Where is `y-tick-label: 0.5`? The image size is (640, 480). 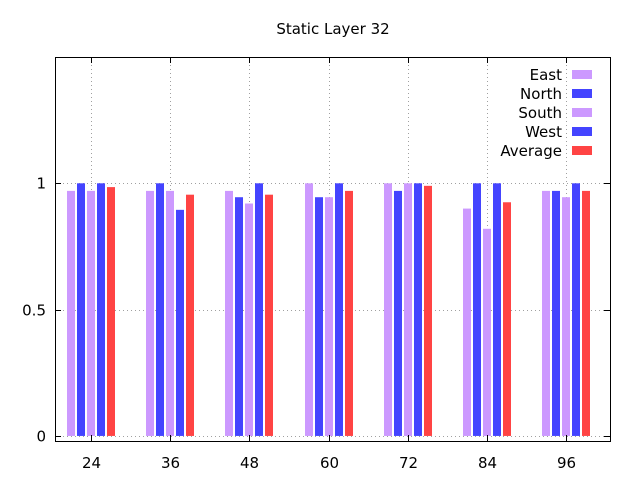
y-tick-label: 0.5 is located at coordinates (34, 311).